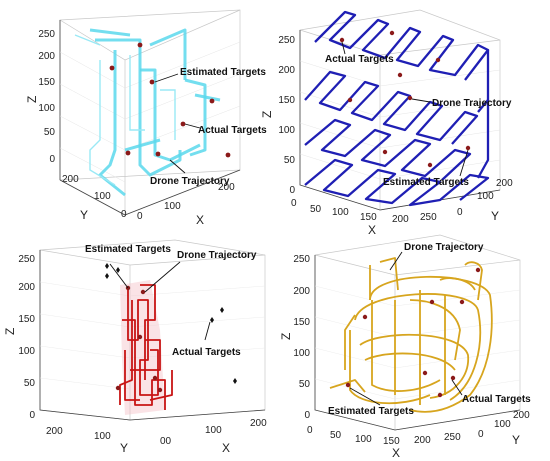 The height and width of the screenshot is (461, 550). Describe the element at coordinates (124, 448) in the screenshot. I see `y-axis-label: Y` at that location.